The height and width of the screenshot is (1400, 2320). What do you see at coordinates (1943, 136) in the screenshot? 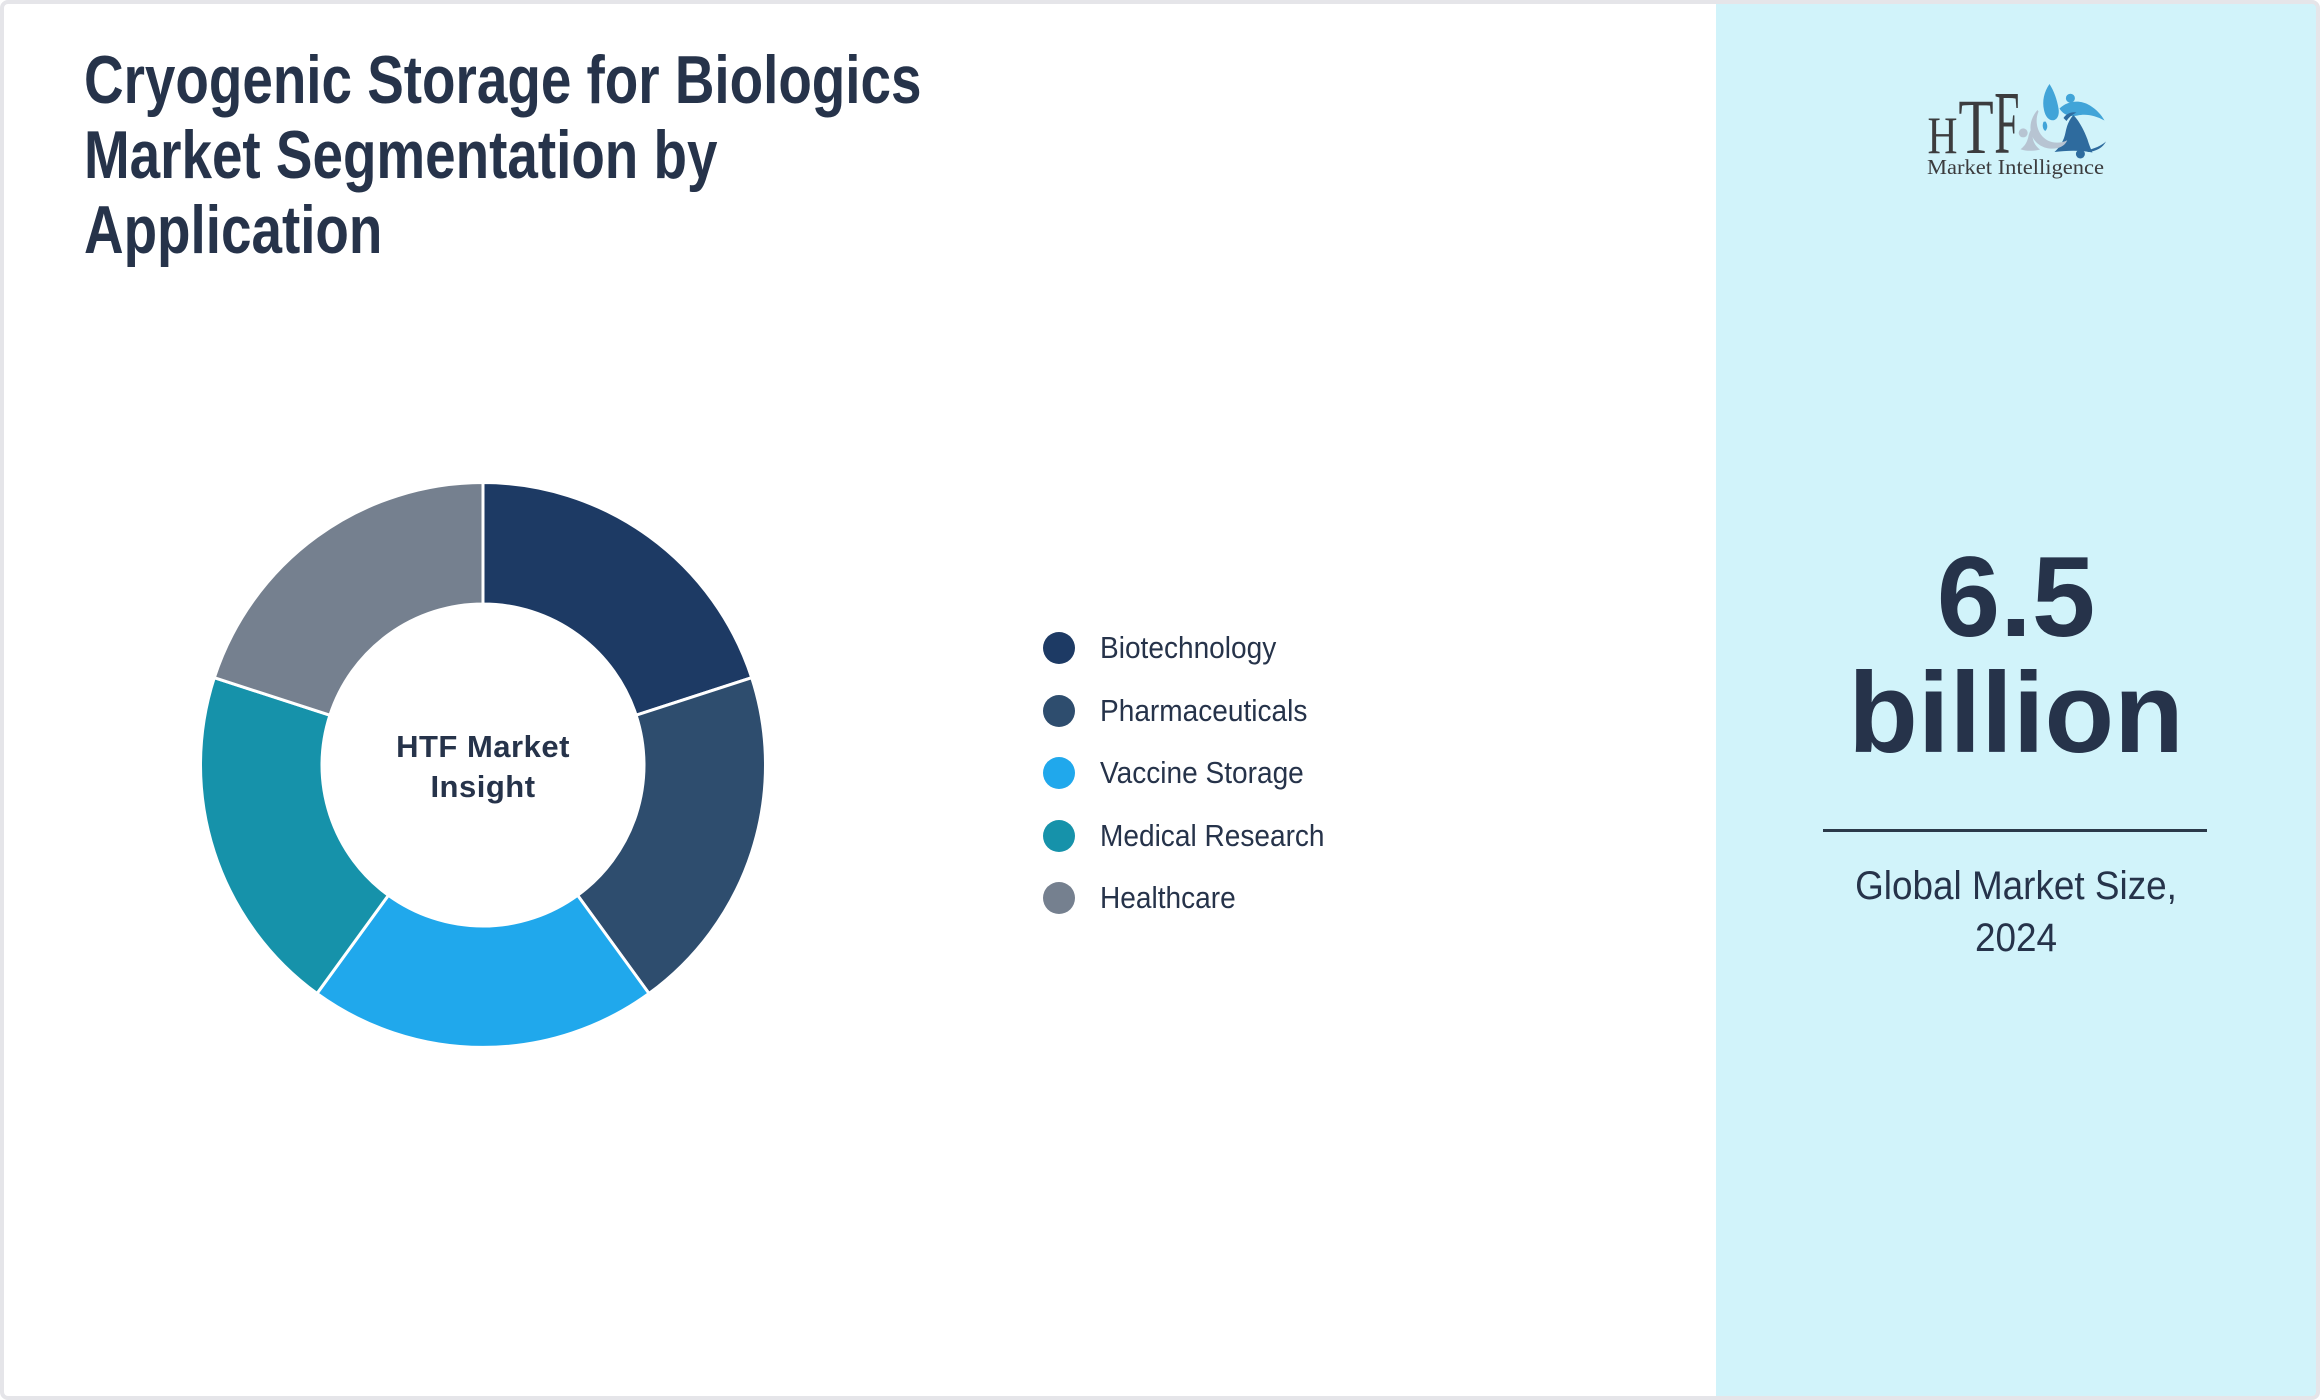
I see `svg-text: H` at bounding box center [1943, 136].